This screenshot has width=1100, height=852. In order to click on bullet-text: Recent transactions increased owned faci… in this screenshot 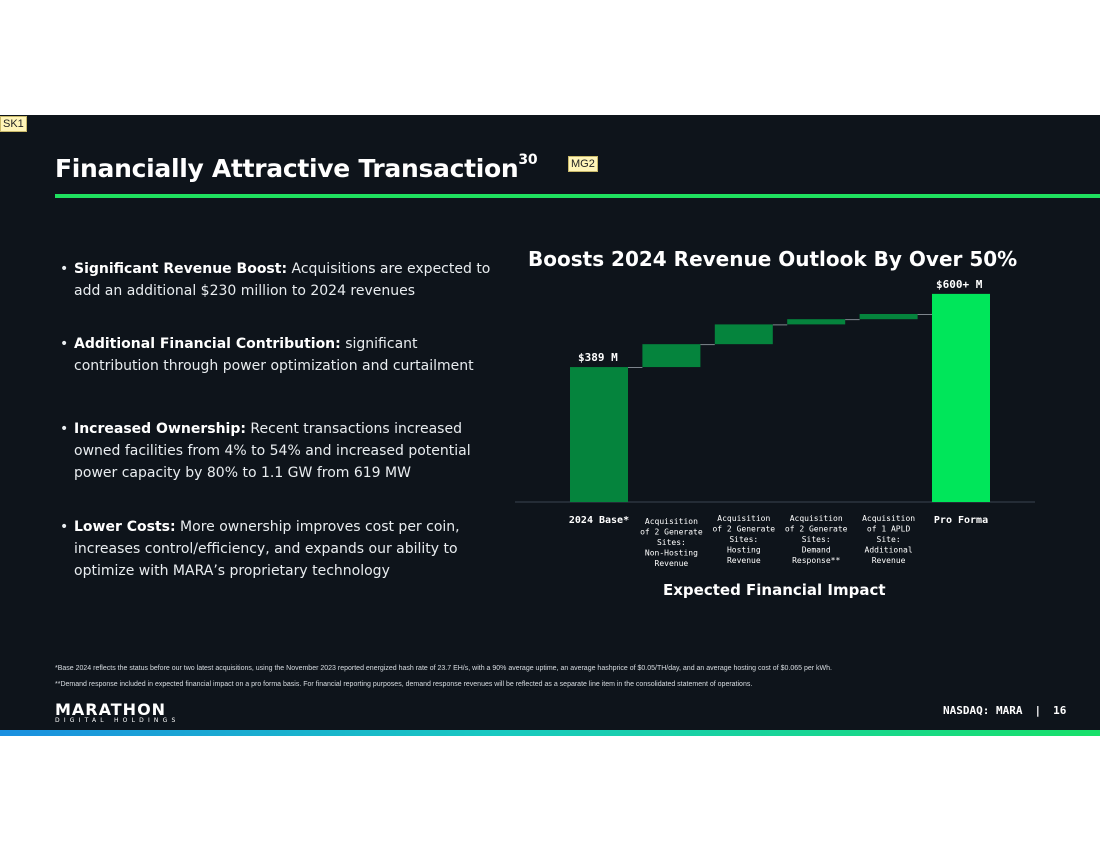, I will do `click(272, 451)`.